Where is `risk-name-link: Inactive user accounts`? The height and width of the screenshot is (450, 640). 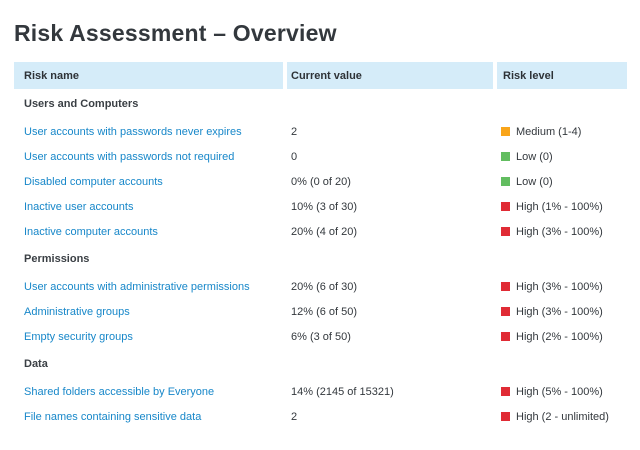 risk-name-link: Inactive user accounts is located at coordinates (79, 206).